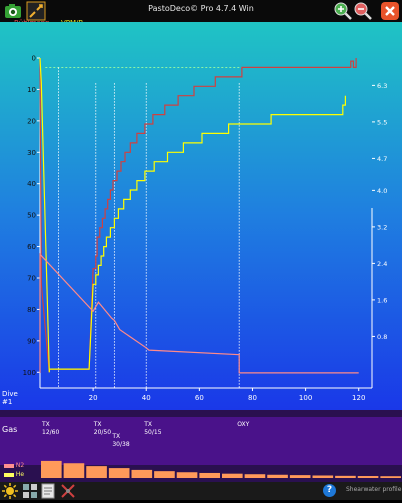 This screenshot has height=503, width=402. What do you see at coordinates (382, 86) in the screenshot?
I see `y2-tick-label: 6.3` at bounding box center [382, 86].